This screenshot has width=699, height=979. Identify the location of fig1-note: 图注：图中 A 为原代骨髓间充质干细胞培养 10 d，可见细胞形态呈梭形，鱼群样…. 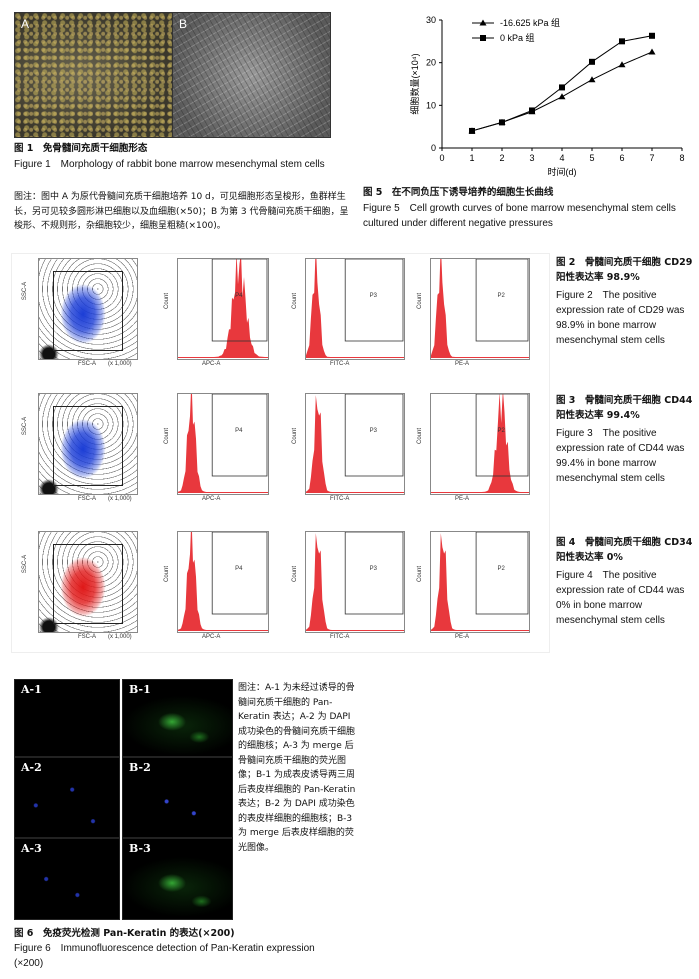
(181, 211).